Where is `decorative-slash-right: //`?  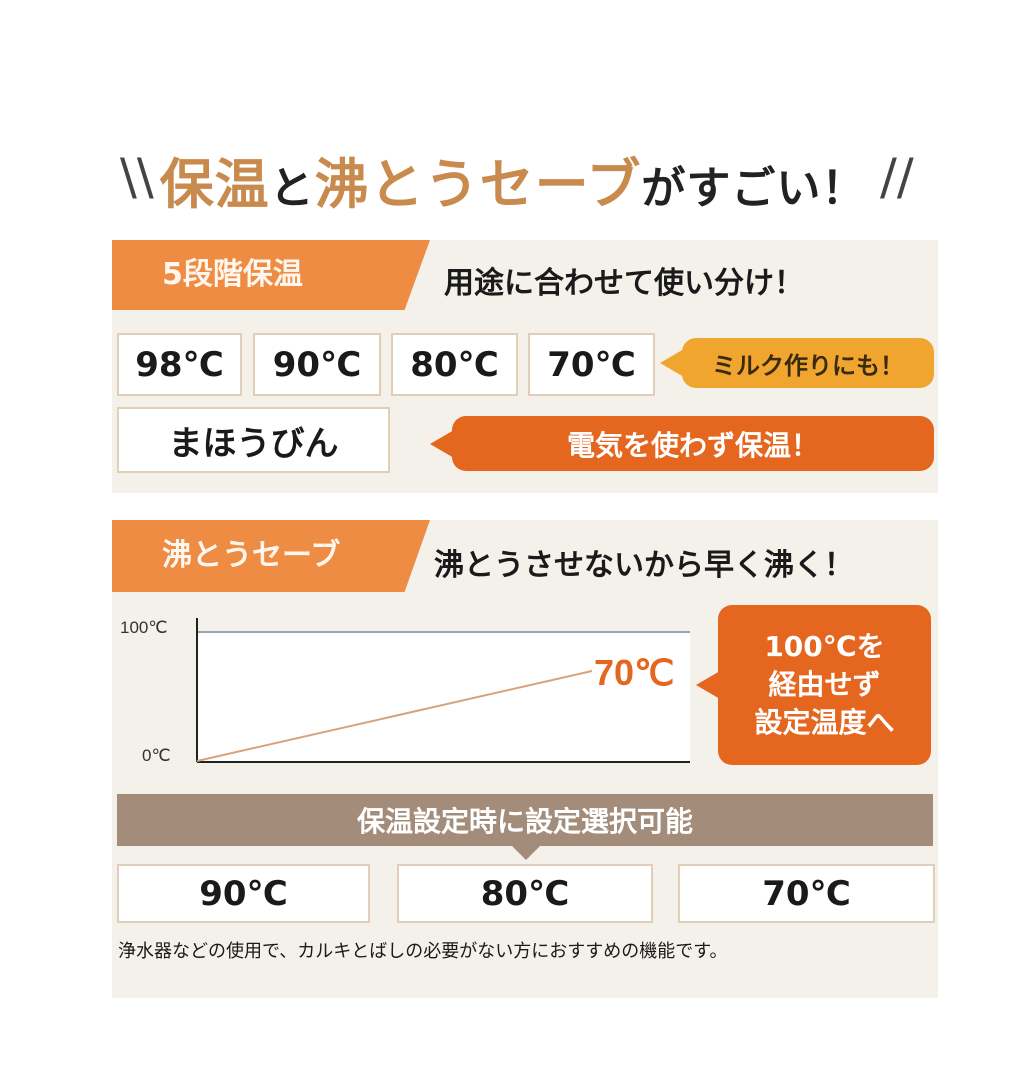
decorative-slash-right: // is located at coordinates (897, 177).